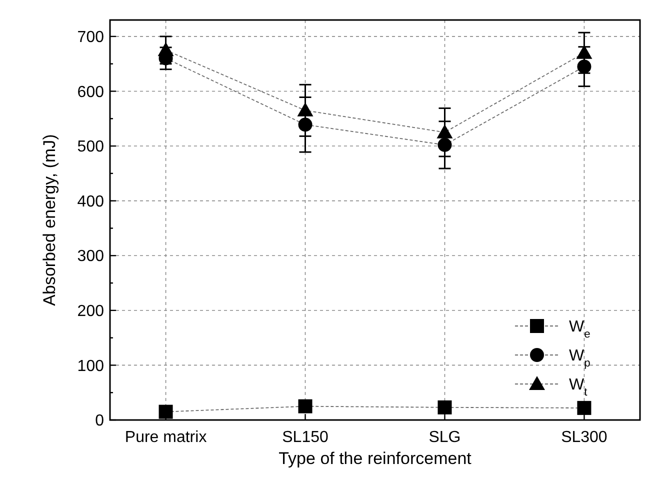 The image size is (650, 481). What do you see at coordinates (90, 147) in the screenshot?
I see `y-tick-label: 500` at bounding box center [90, 147].